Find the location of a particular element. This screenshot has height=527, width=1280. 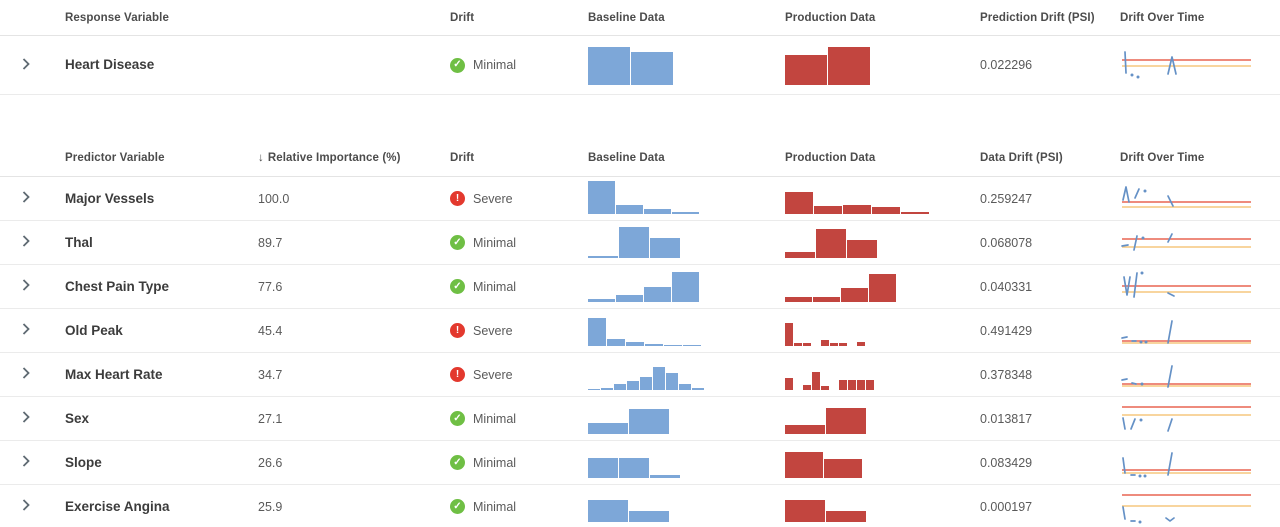

table-row: Max Heart Rate 34.7 ! Severe 0.378348 is located at coordinates (640, 375).